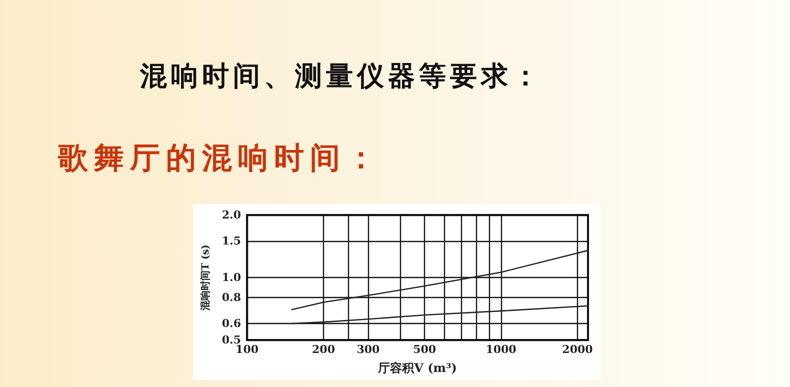  Describe the element at coordinates (220, 159) in the screenshot. I see `chart-subtitle: 歌舞厅的混响时间：` at that location.